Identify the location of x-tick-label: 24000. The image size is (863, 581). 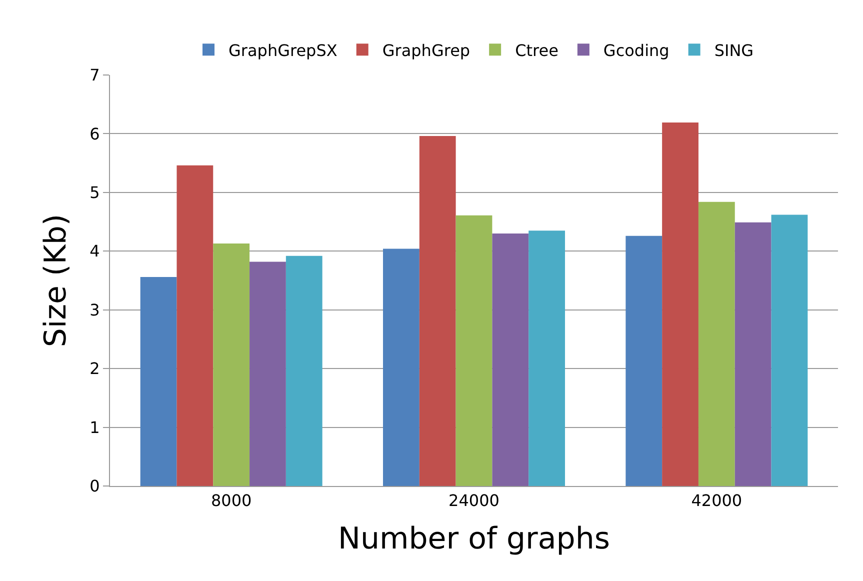
(474, 500).